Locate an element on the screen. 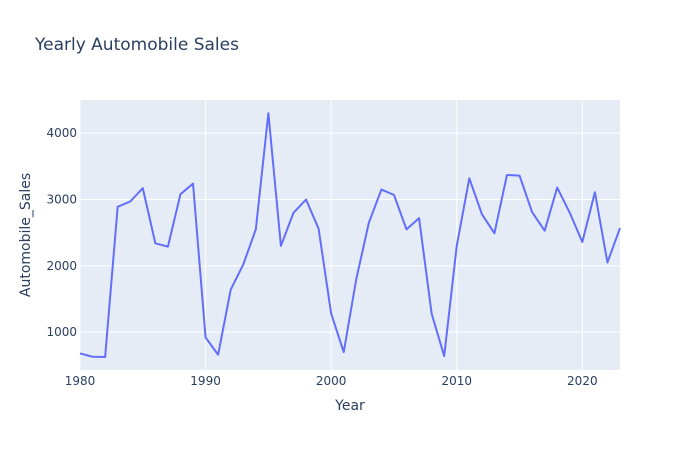  y-axis-title: Automobile_Sales is located at coordinates (26, 235).